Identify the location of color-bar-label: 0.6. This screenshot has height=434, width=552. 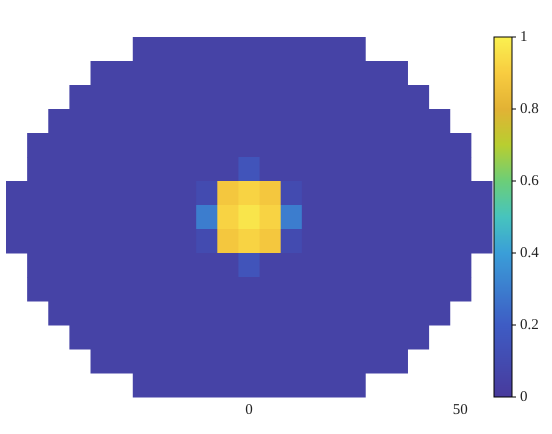
(530, 180).